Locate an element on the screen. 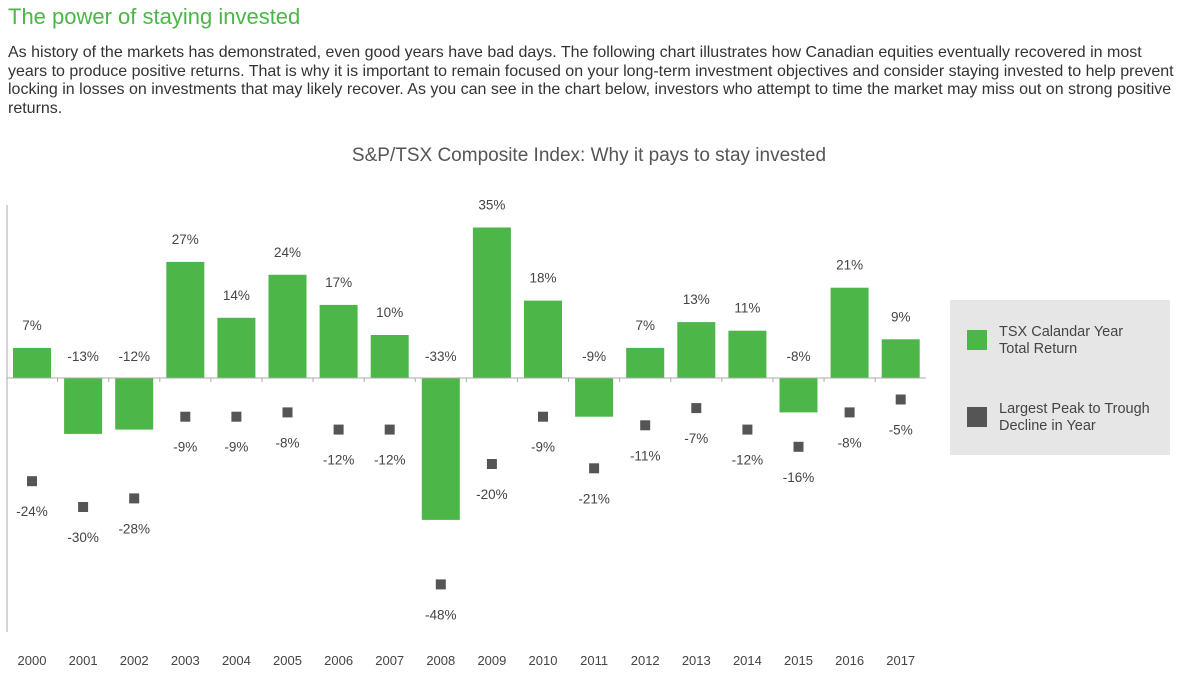 The width and height of the screenshot is (1200, 678). legend-label-line: Largest Peak to Trough is located at coordinates (1074, 409).